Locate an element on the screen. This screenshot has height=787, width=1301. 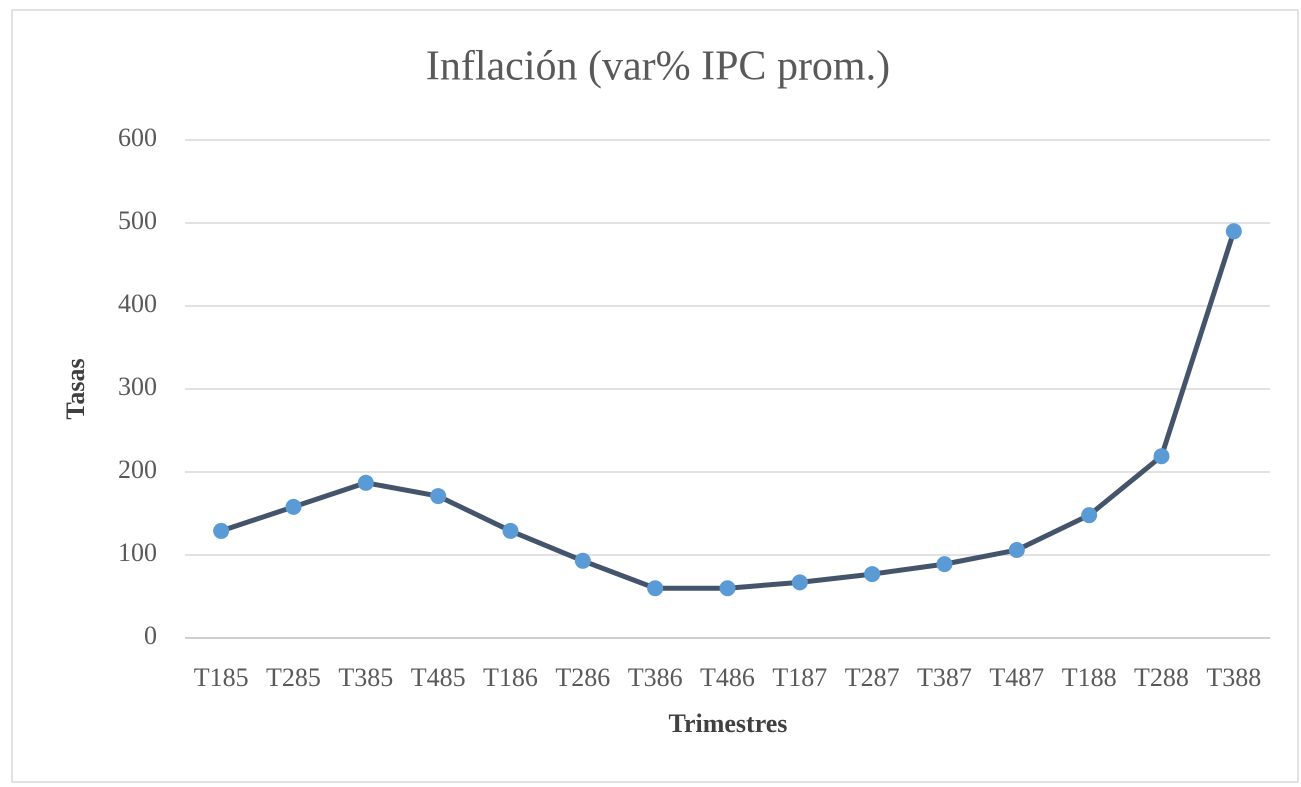
y-tick-label: 300 is located at coordinates (137, 386).